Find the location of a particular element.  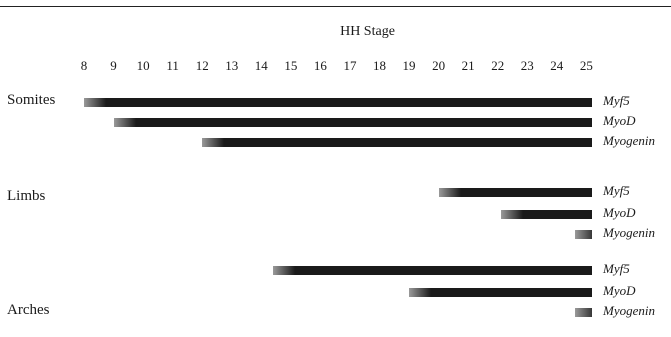

tick-label: 9 is located at coordinates (113, 65).